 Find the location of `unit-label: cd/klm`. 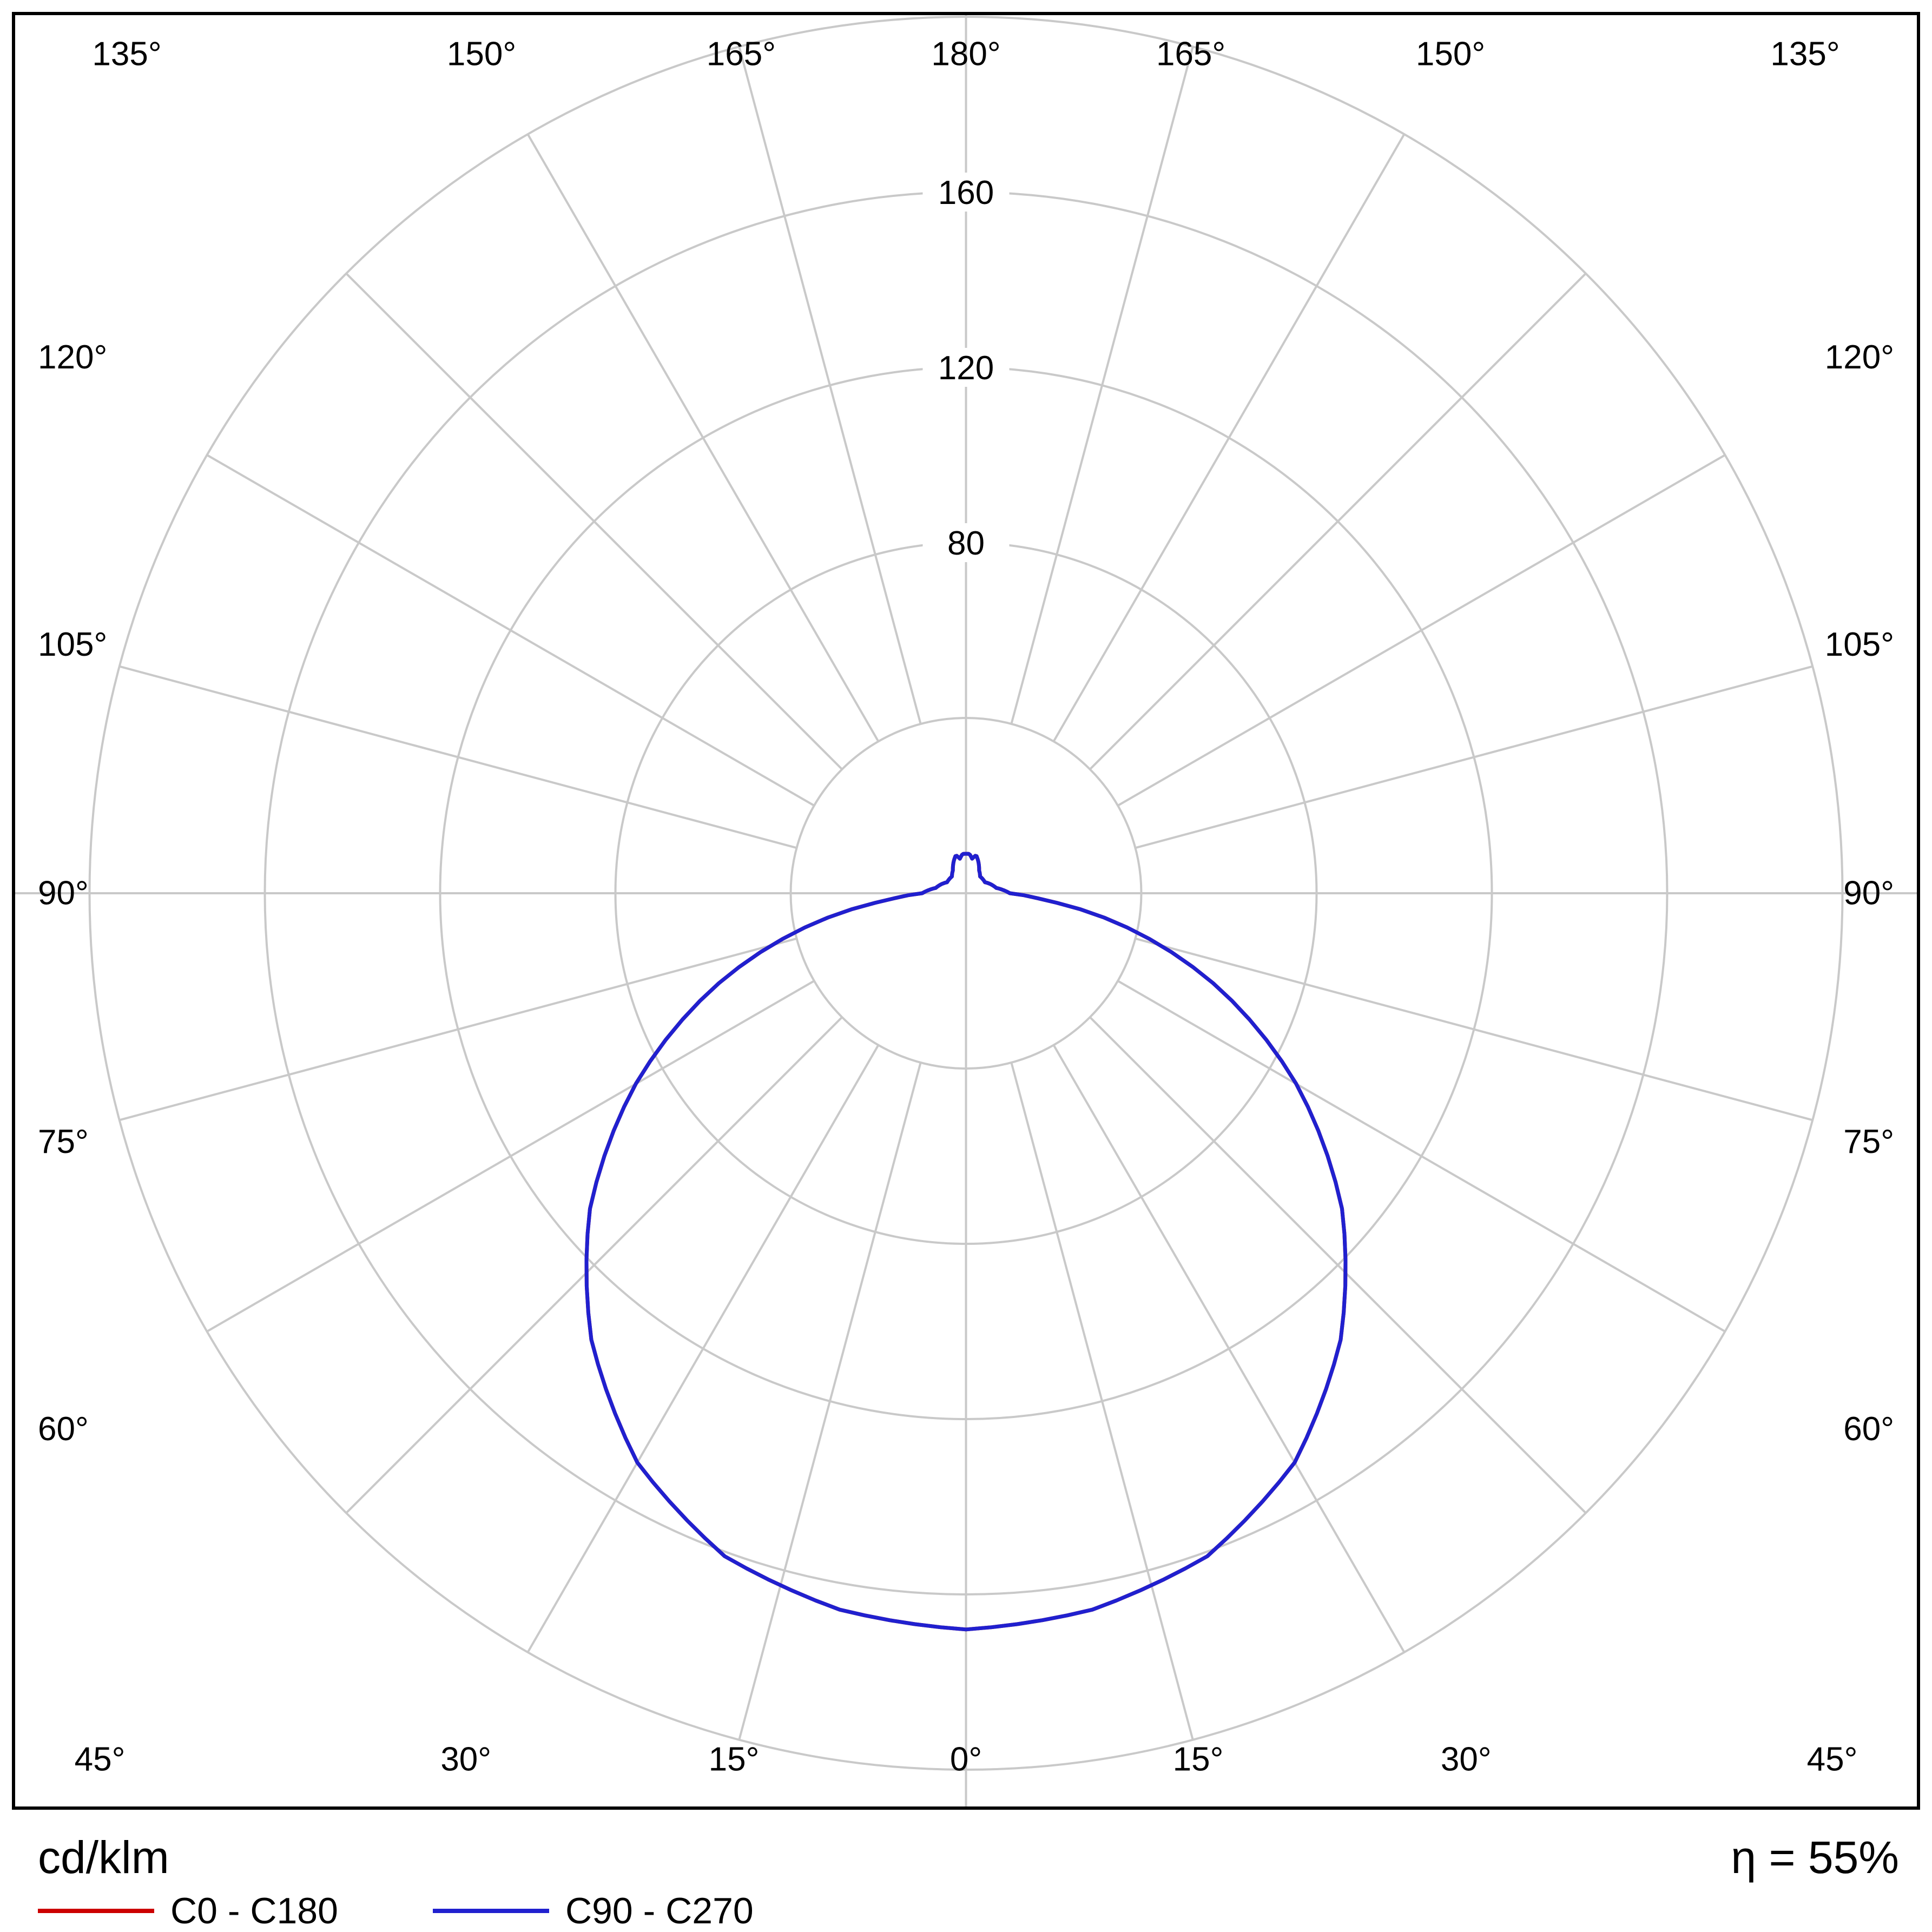

unit-label: cd/klm is located at coordinates (104, 1857).